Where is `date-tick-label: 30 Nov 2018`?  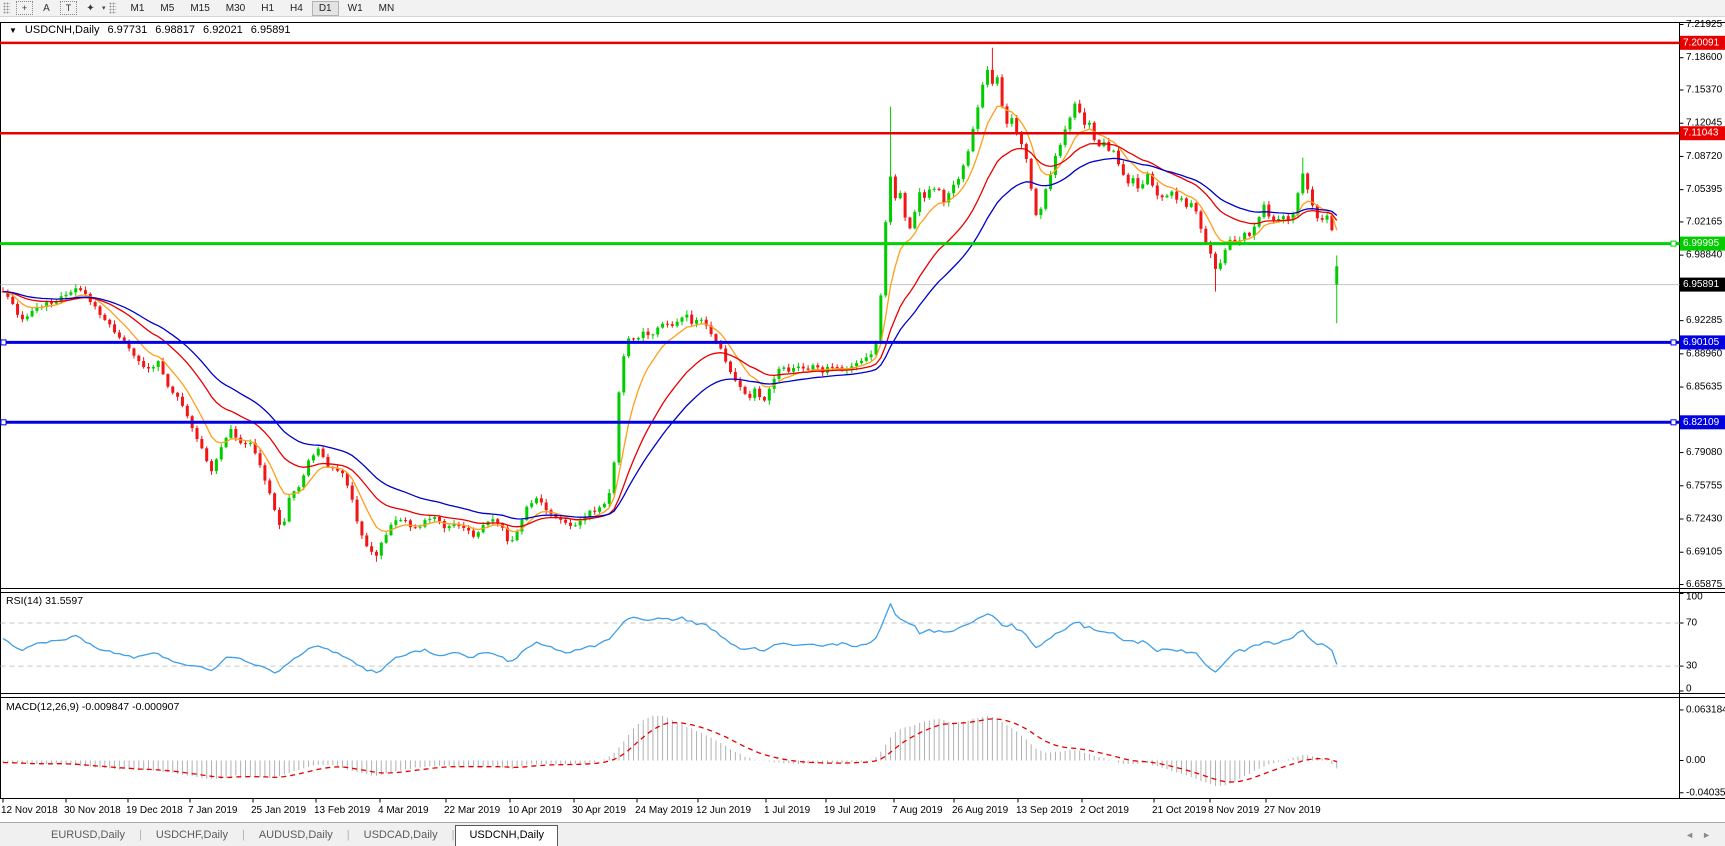 date-tick-label: 30 Nov 2018 is located at coordinates (92, 810).